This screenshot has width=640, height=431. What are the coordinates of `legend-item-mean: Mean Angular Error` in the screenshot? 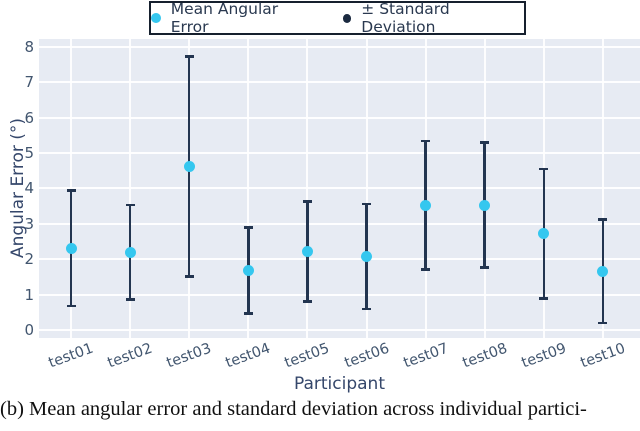 It's located at (234, 18).